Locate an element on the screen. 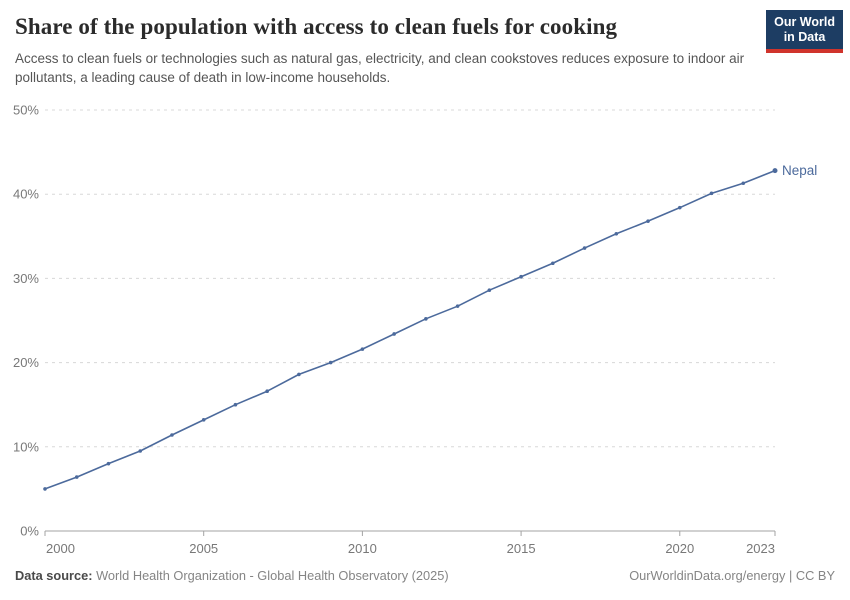  y-axis-tick-label: 50% is located at coordinates (26, 110).